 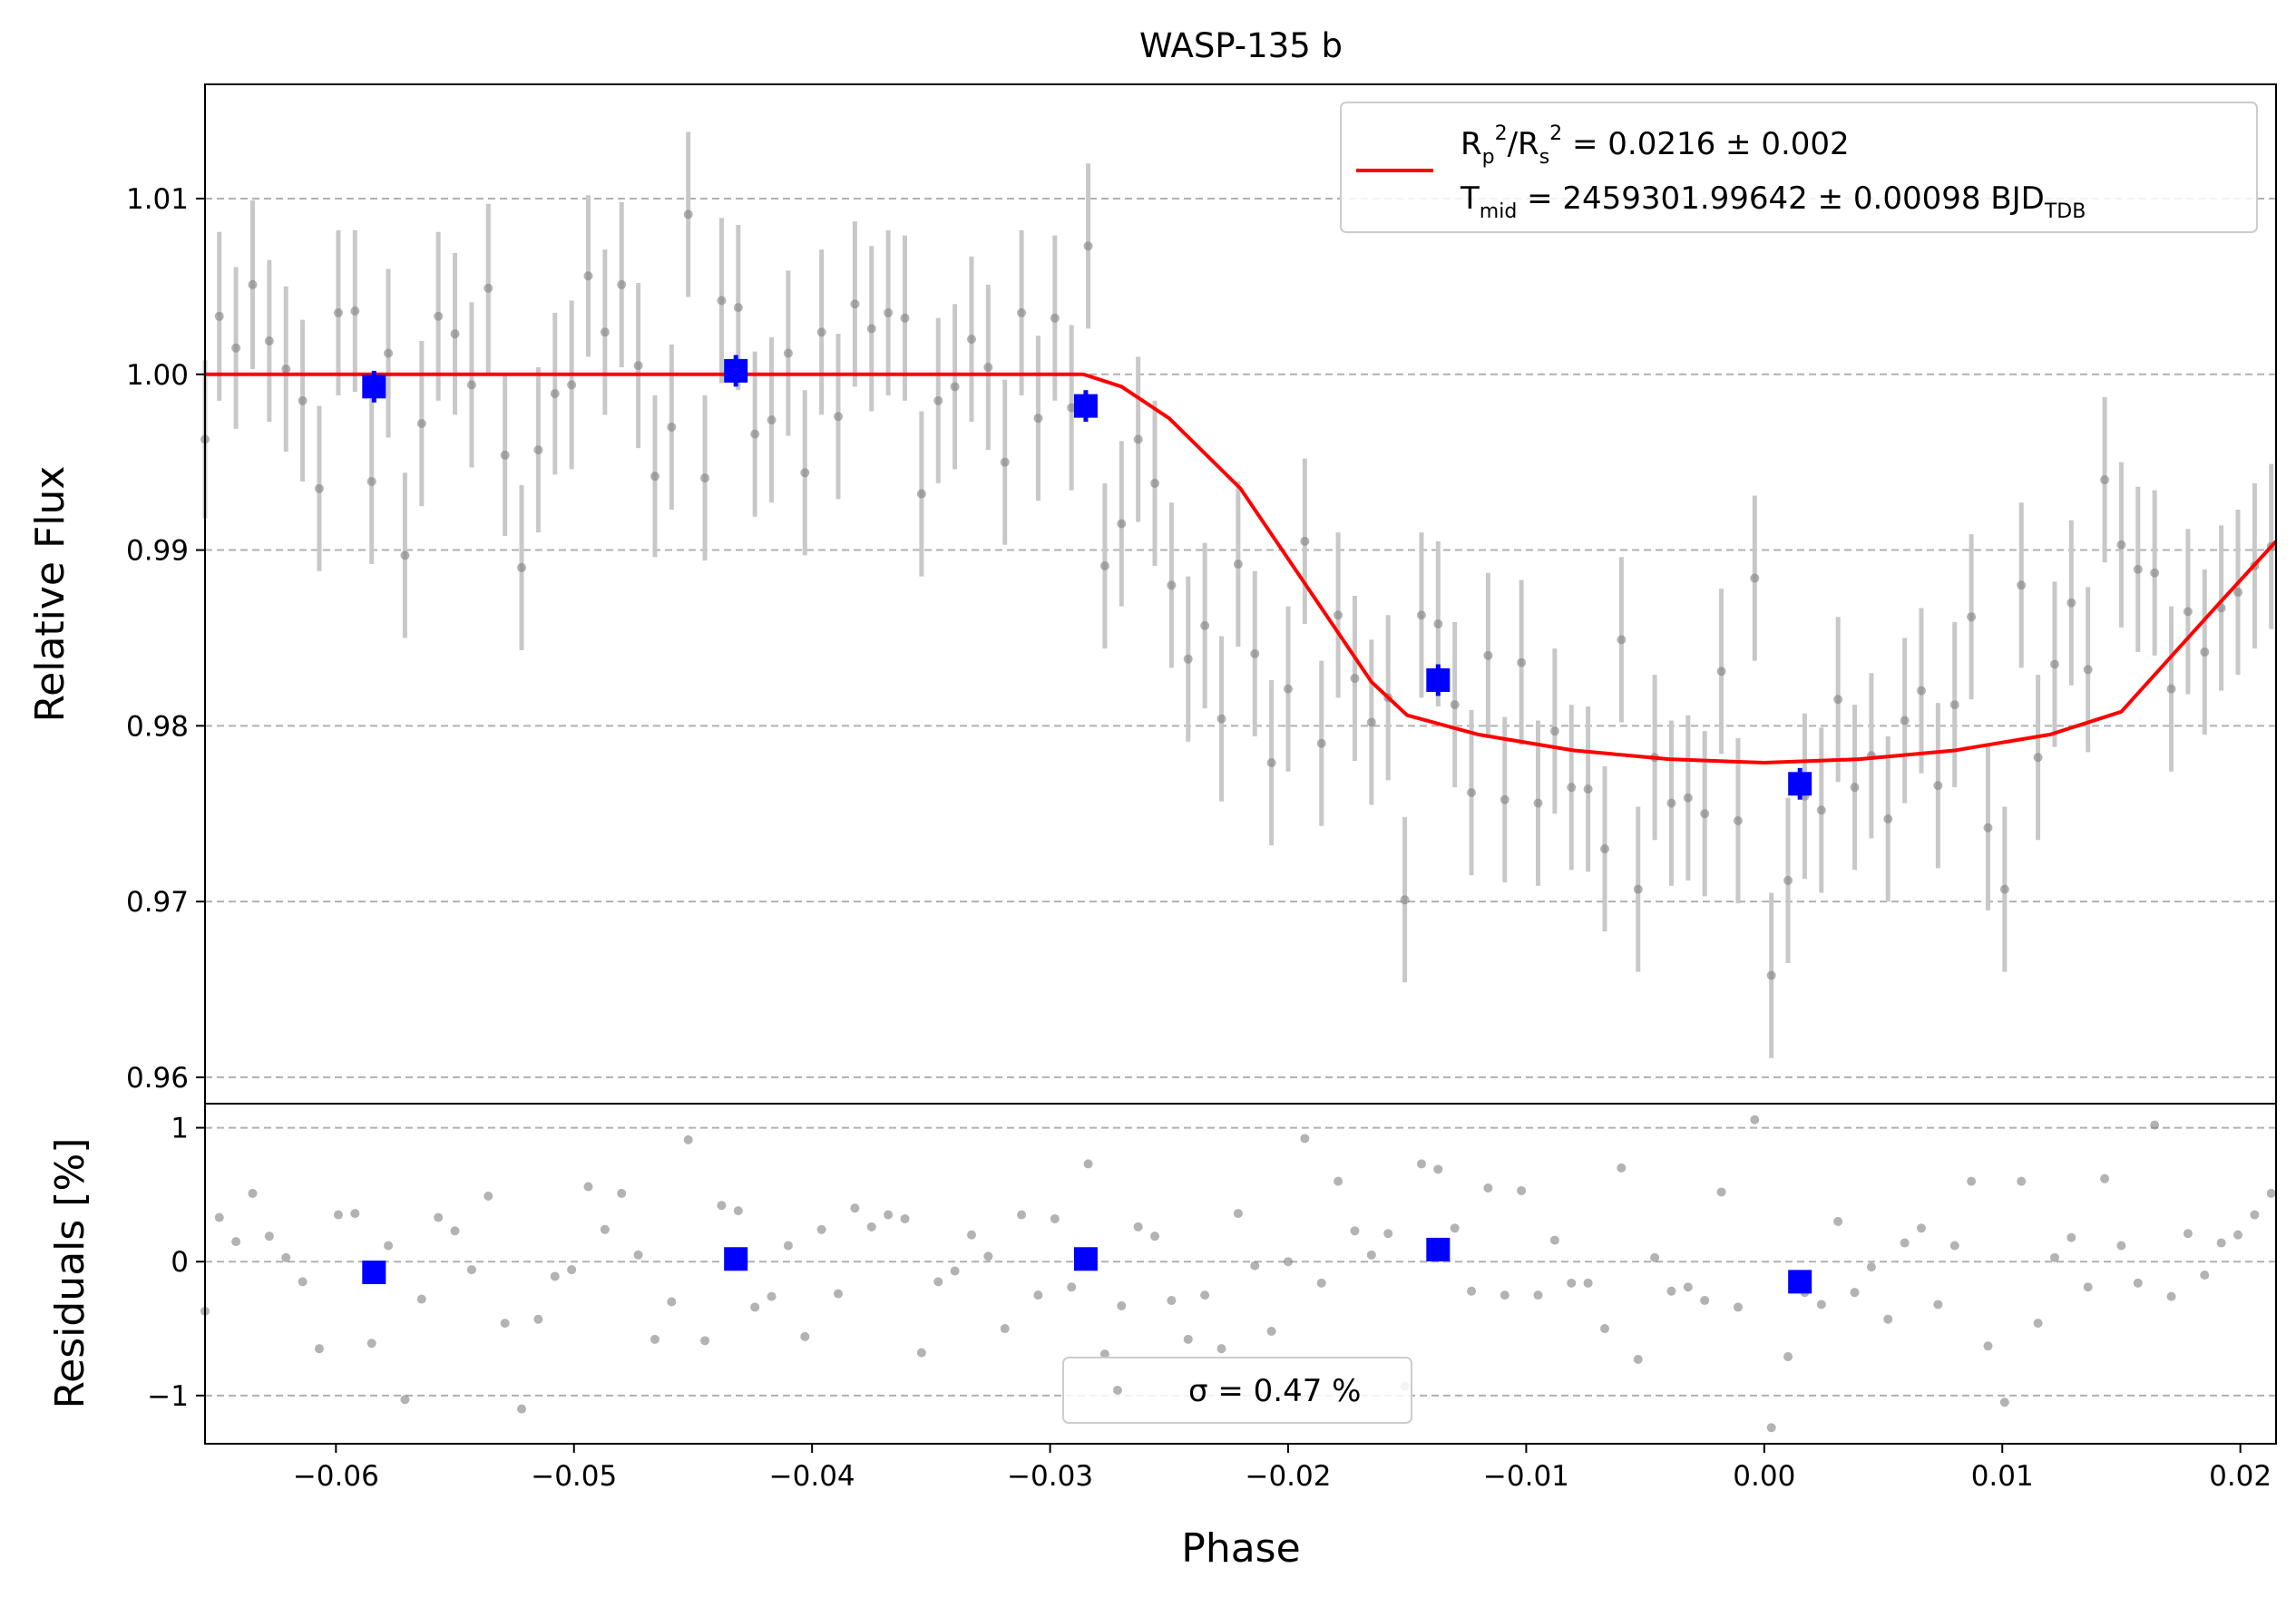 I want to click on residual-y-ticks: −1 0 1, so click(x=176, y=1263).